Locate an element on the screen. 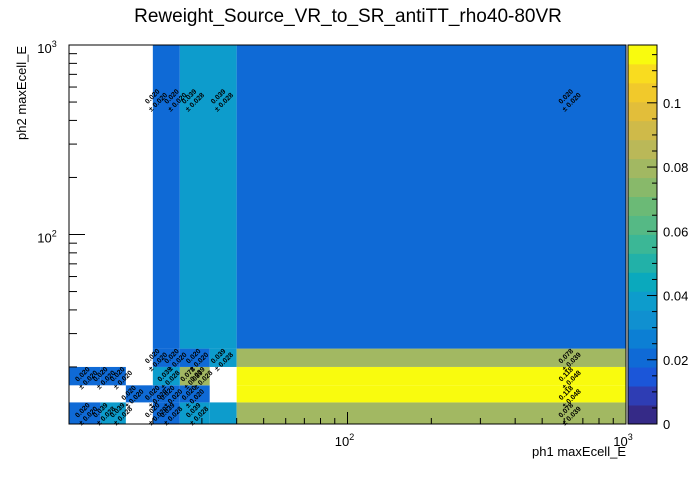 The image size is (696, 477). color-scale-frame is located at coordinates (642, 234).